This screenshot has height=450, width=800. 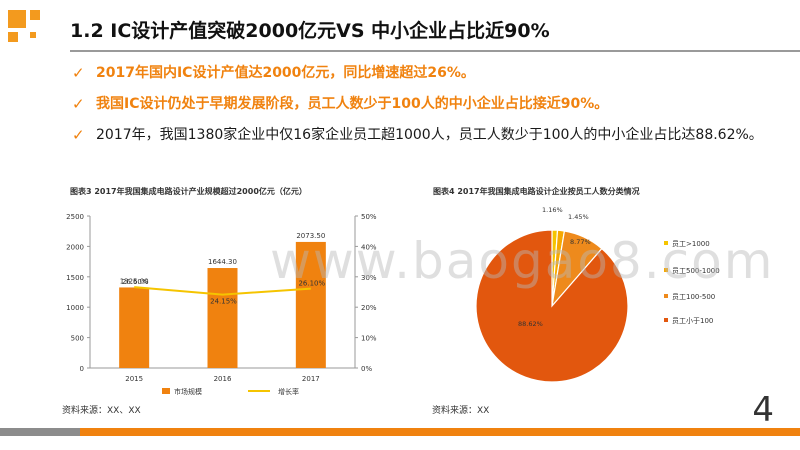 What do you see at coordinates (369, 339) in the screenshot?
I see `y2-tick-label: 10%` at bounding box center [369, 339].